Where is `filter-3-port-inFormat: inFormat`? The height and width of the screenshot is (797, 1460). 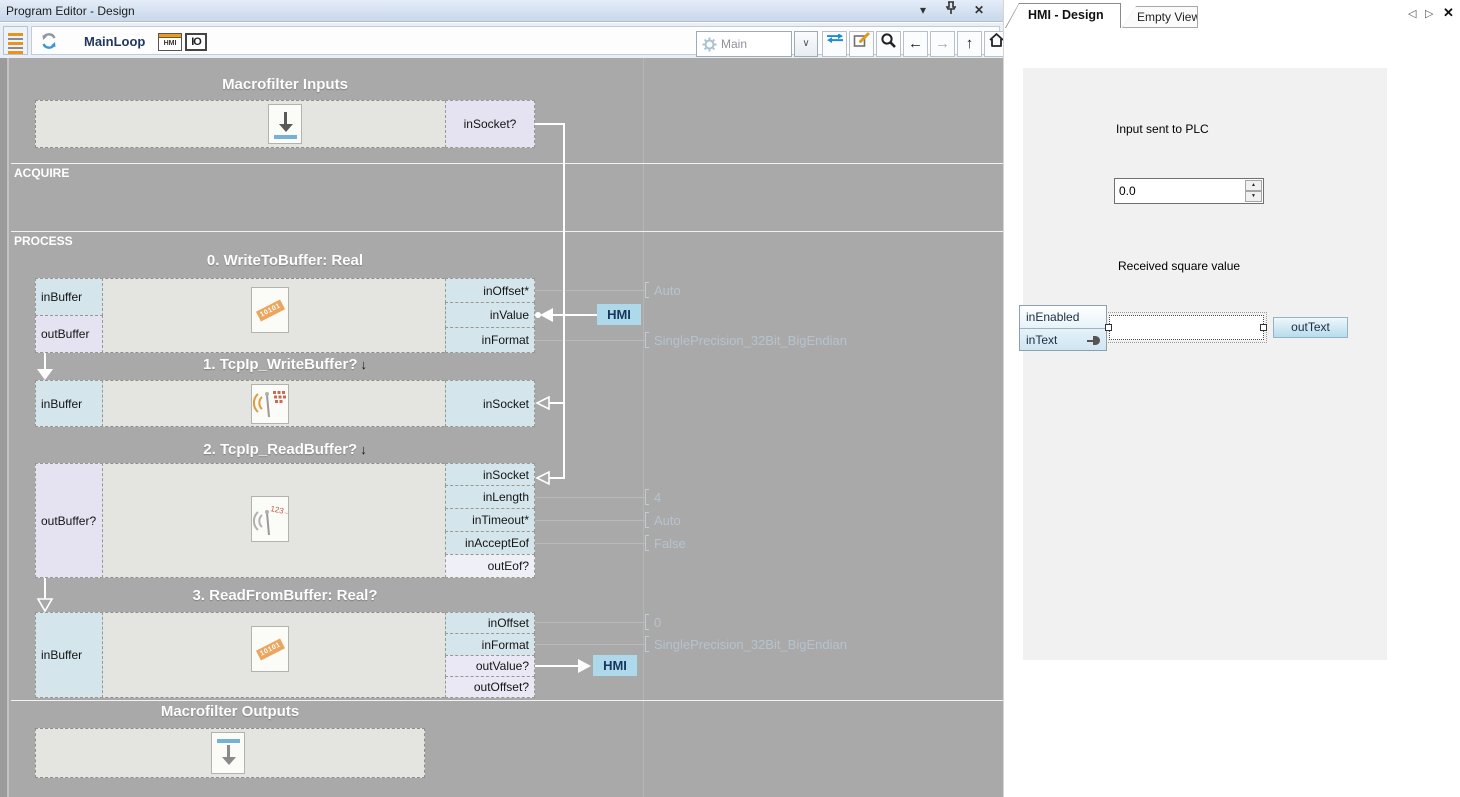 filter-3-port-inFormat: inFormat is located at coordinates (490, 644).